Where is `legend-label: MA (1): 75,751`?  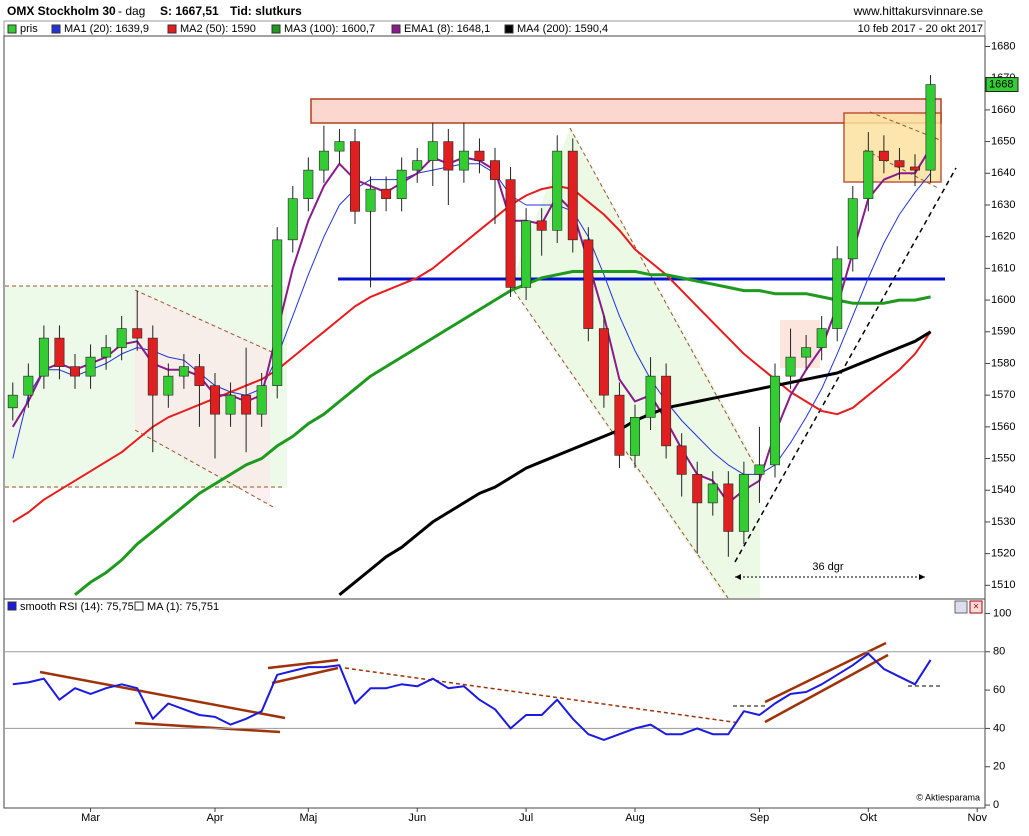
legend-label: MA (1): 75,751 is located at coordinates (183, 607).